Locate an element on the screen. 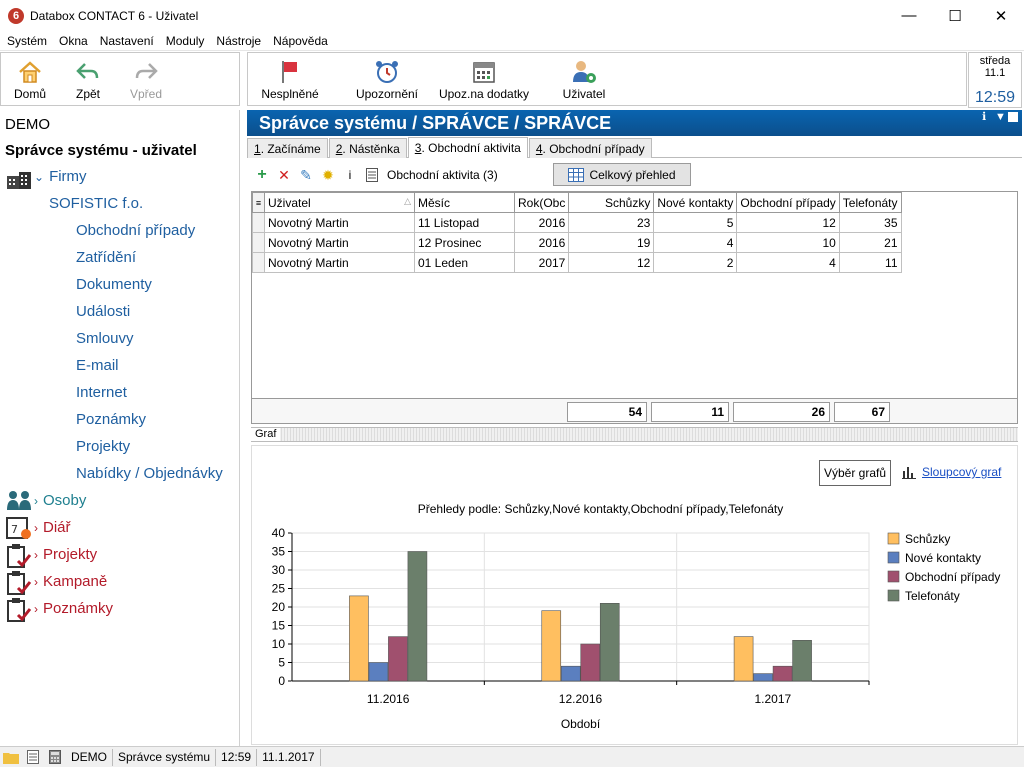 This screenshot has height=767, width=1024. column-header-user: Uživatel △ is located at coordinates (339, 202).